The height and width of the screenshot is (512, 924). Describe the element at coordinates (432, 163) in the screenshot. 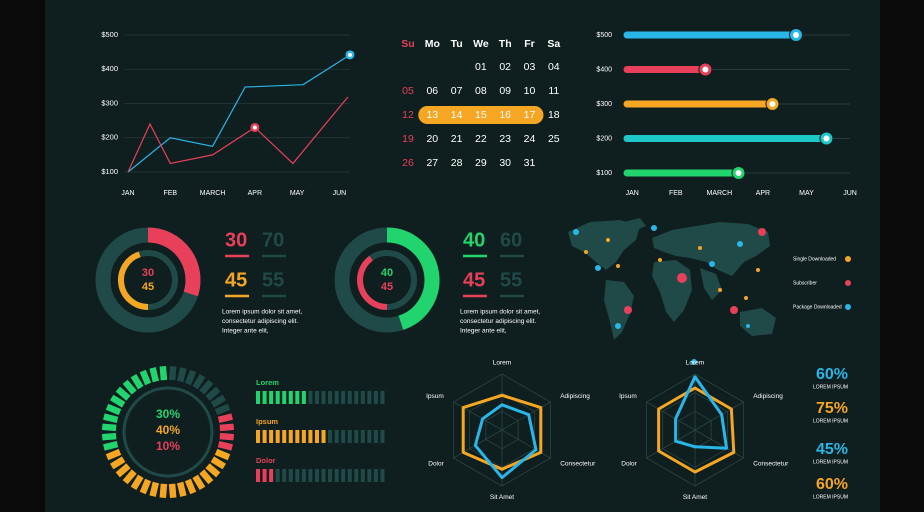

I see `calendar-day: 27` at that location.